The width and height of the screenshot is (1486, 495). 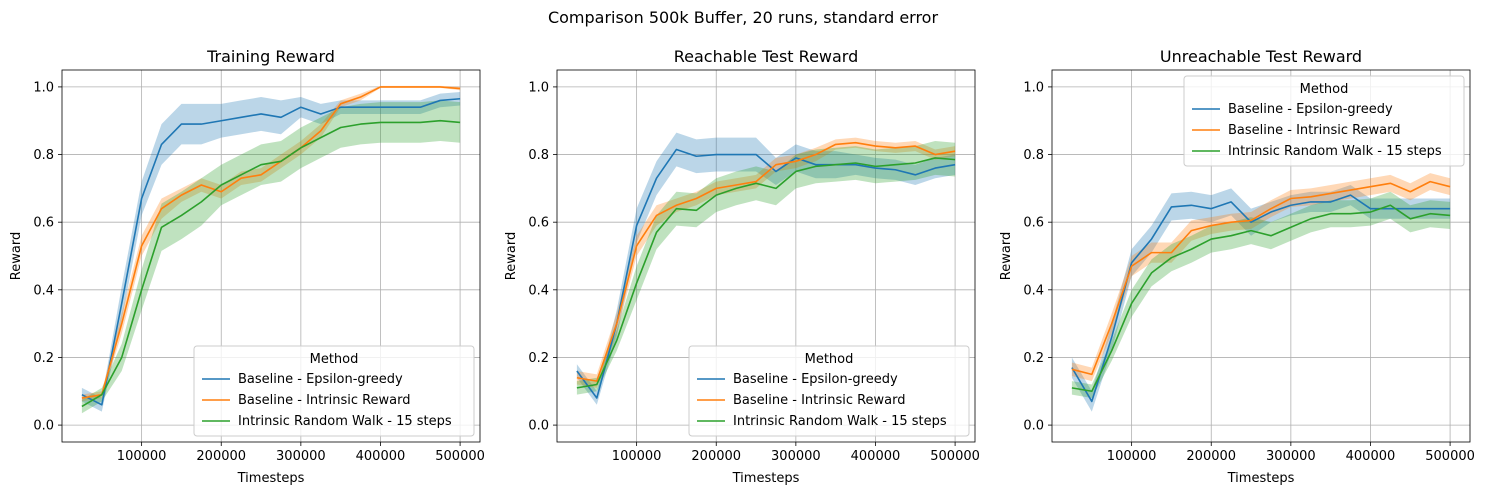 I want to click on chart-title: Reachable Test Reward, so click(x=766, y=56).